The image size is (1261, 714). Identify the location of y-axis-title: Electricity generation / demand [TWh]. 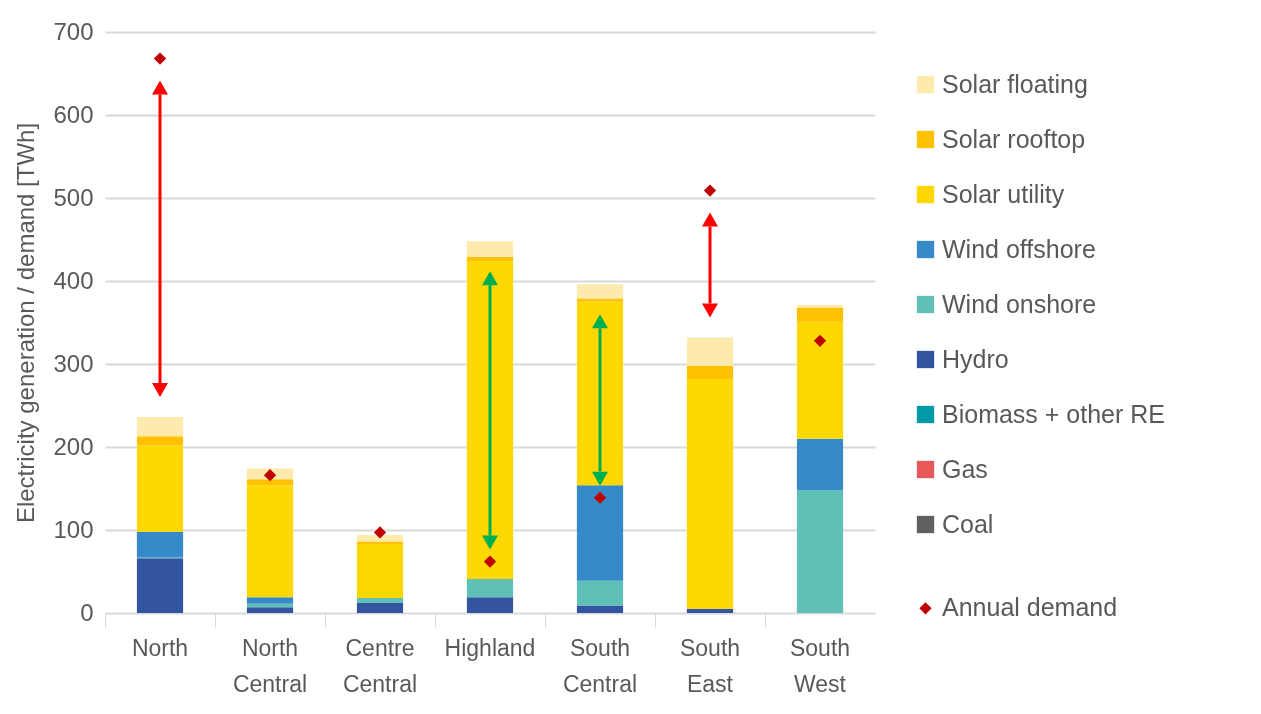
(26, 323).